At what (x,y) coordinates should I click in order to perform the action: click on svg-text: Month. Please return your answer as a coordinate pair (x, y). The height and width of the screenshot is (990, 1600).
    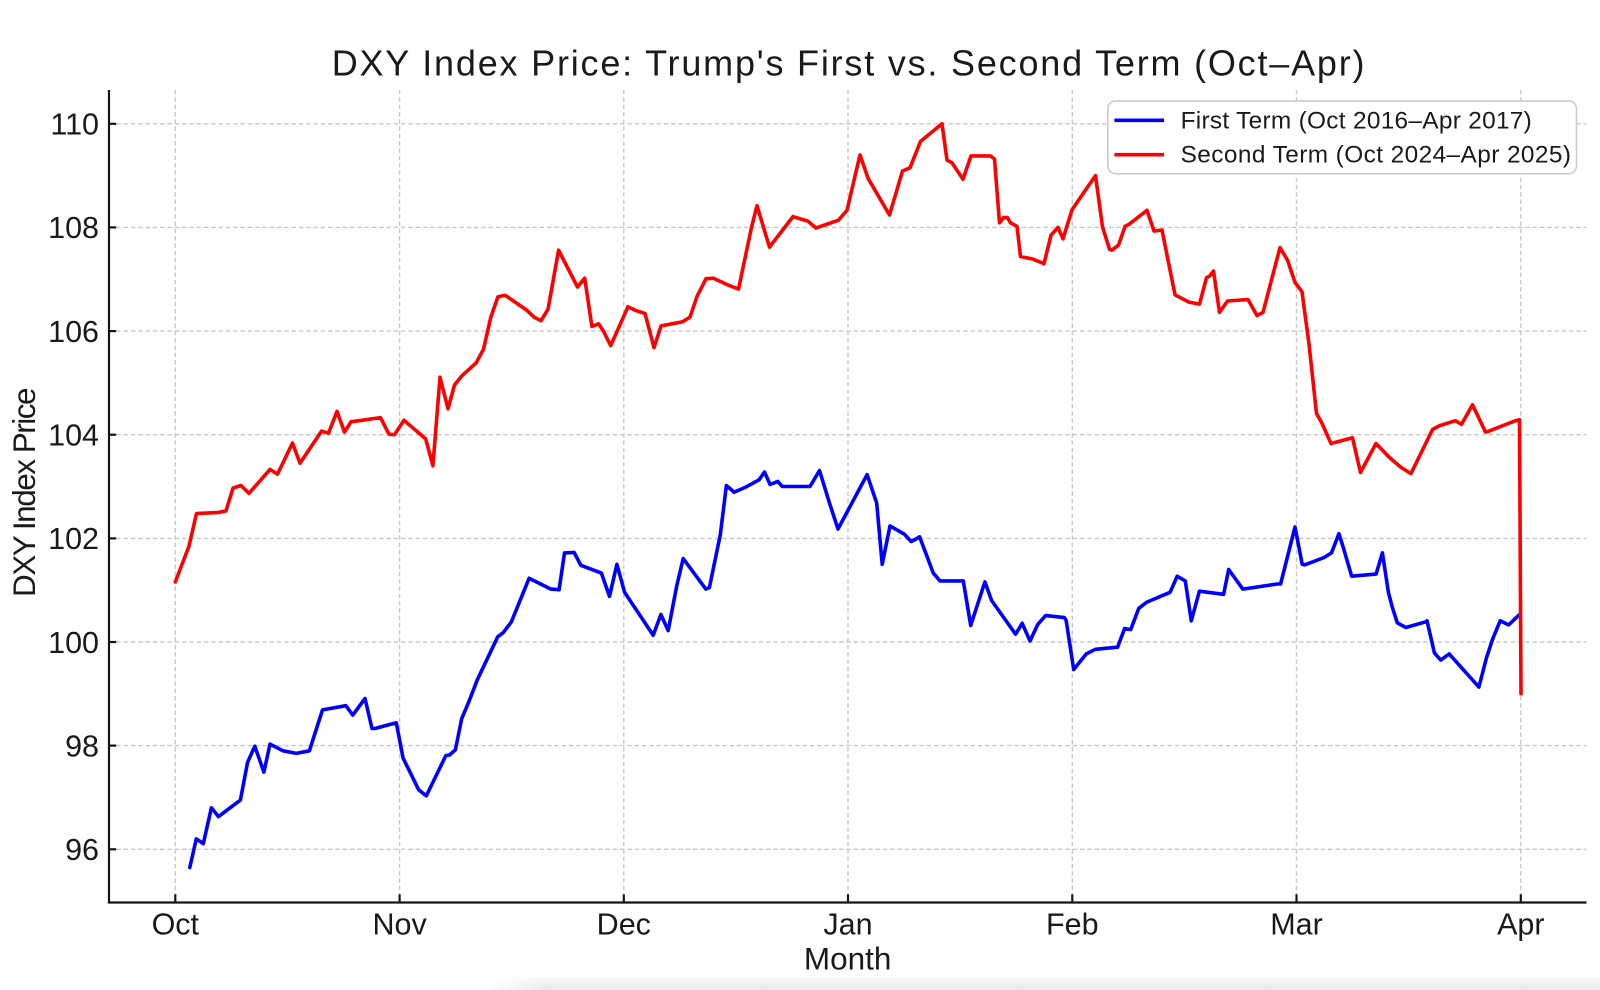
    Looking at the image, I should click on (848, 959).